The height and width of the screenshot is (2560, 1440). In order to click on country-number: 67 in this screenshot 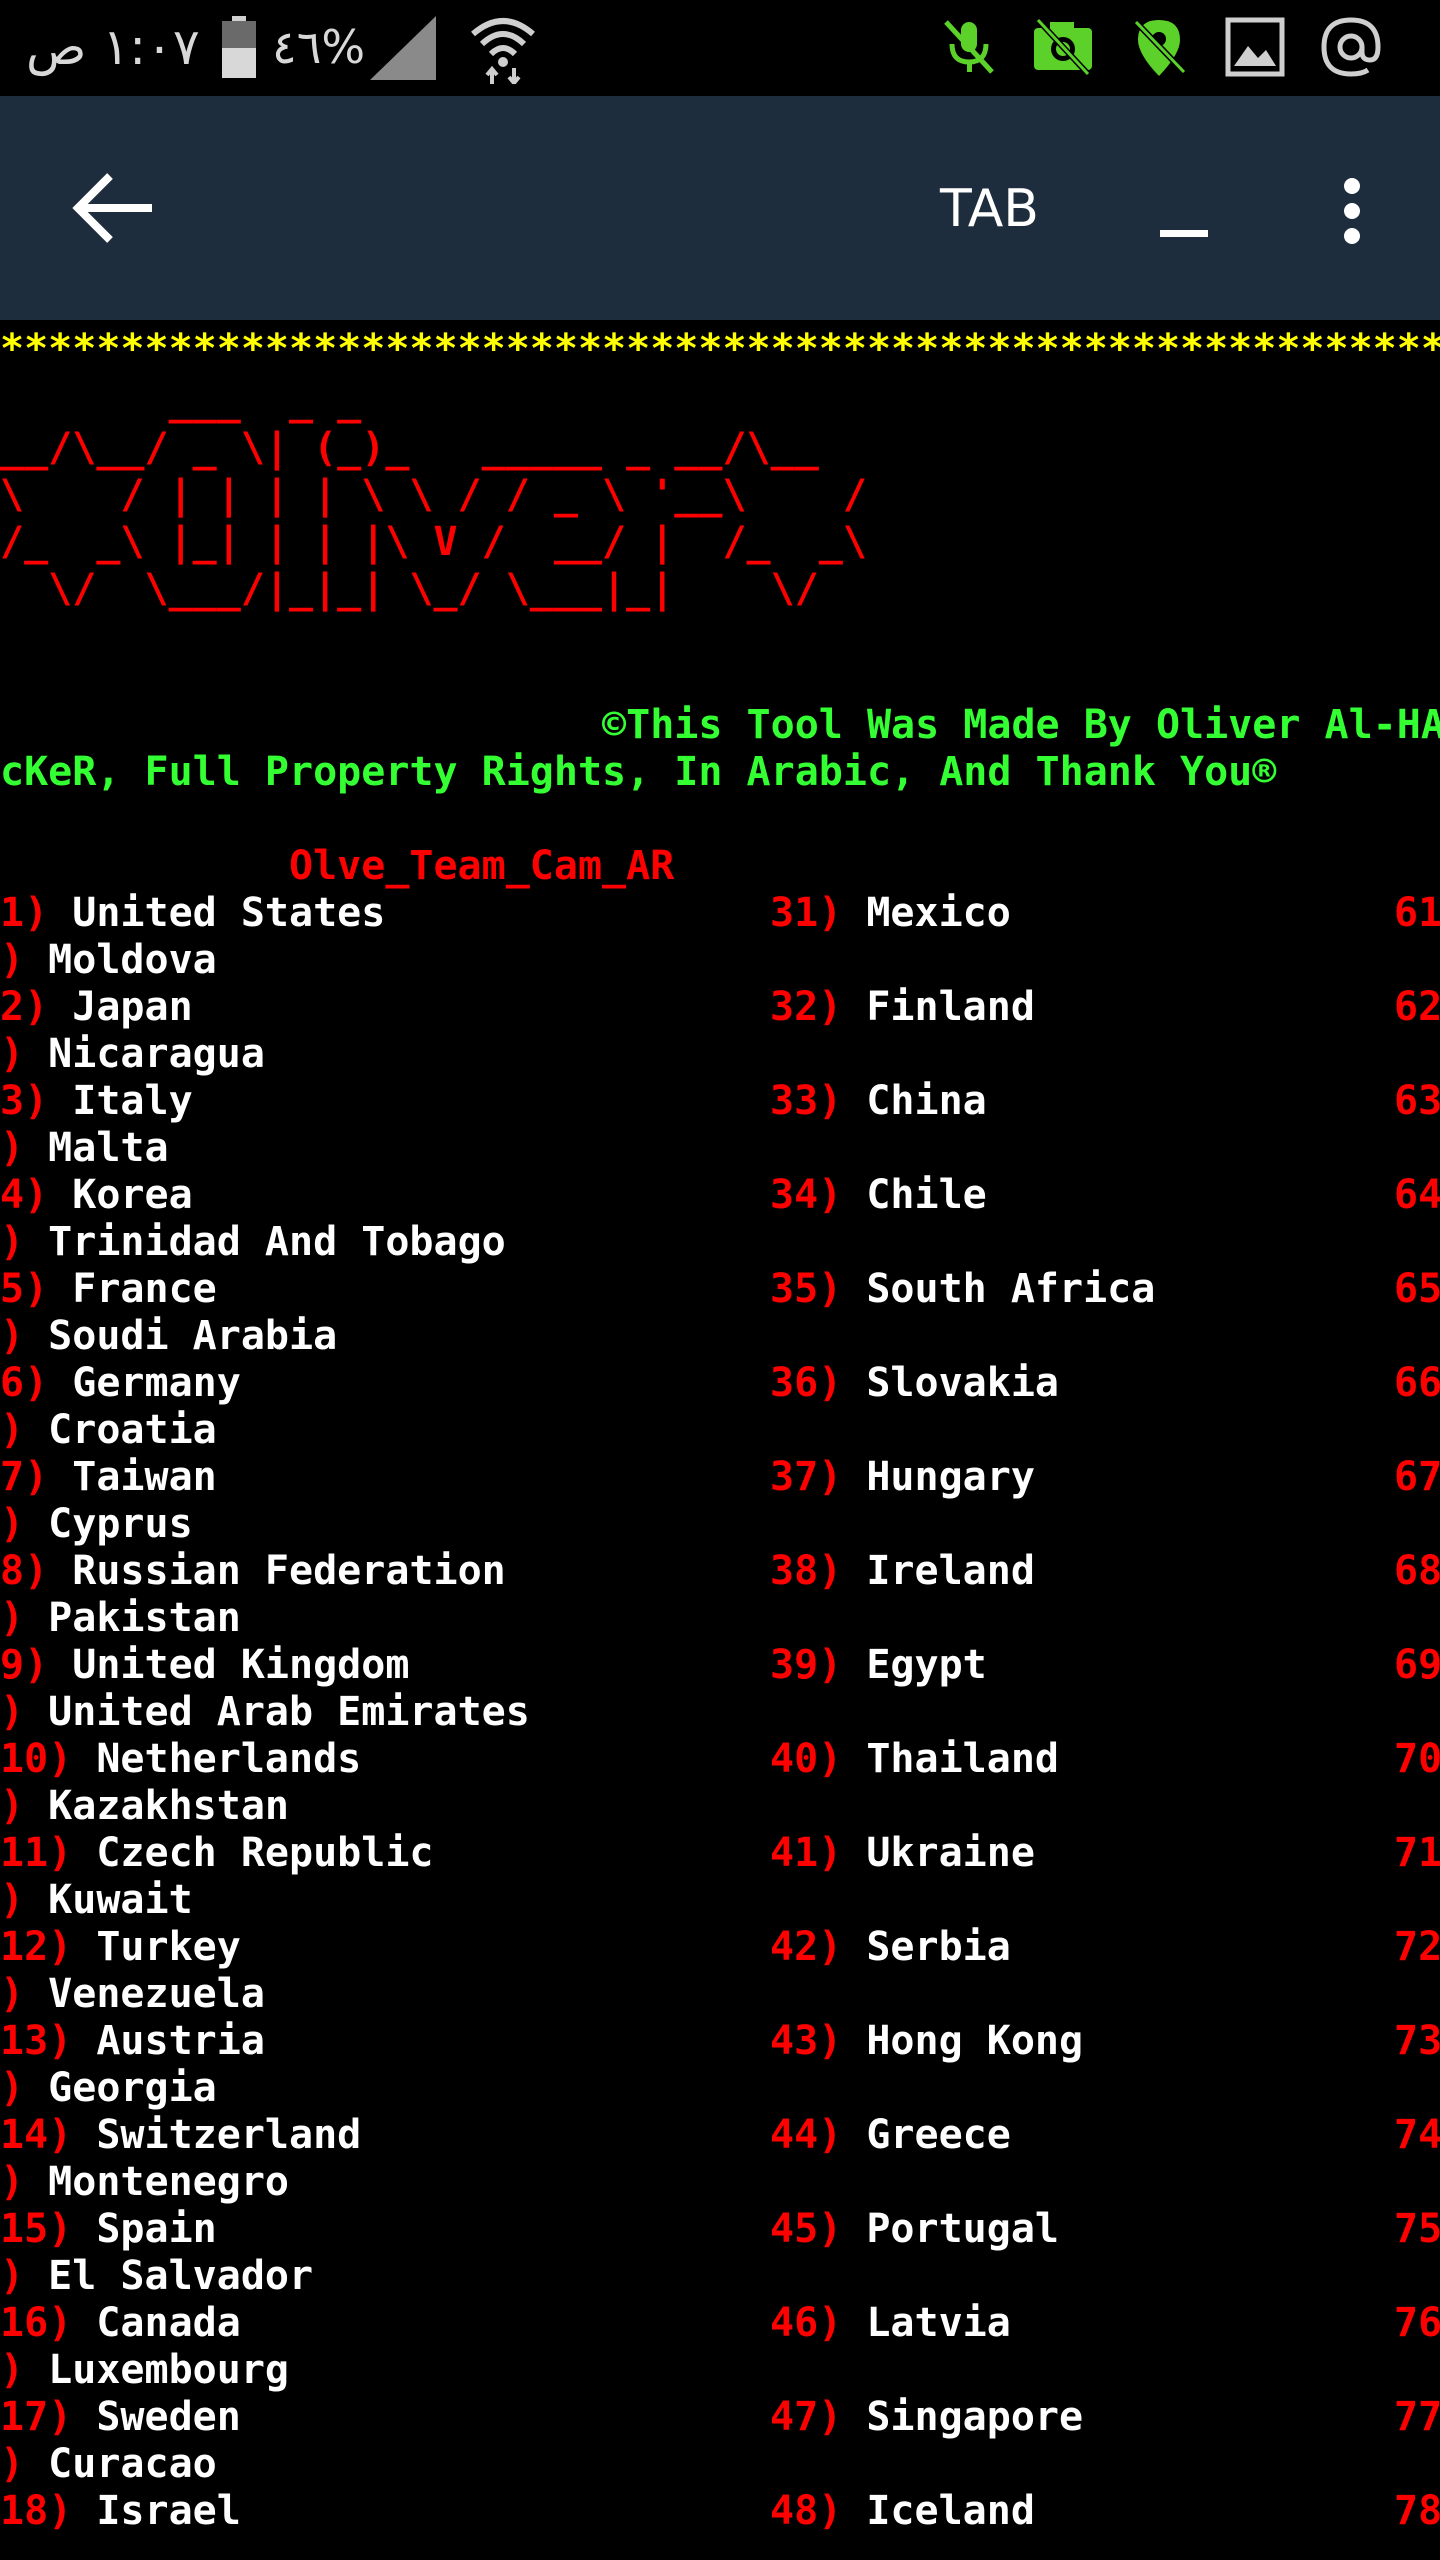, I will do `click(1417, 1477)`.